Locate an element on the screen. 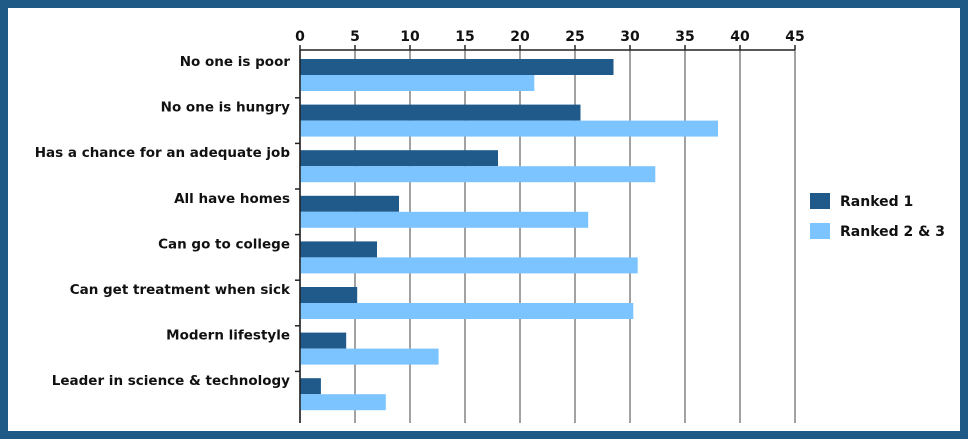  legend-label-1: Ranked 2 & 3 is located at coordinates (892, 232).